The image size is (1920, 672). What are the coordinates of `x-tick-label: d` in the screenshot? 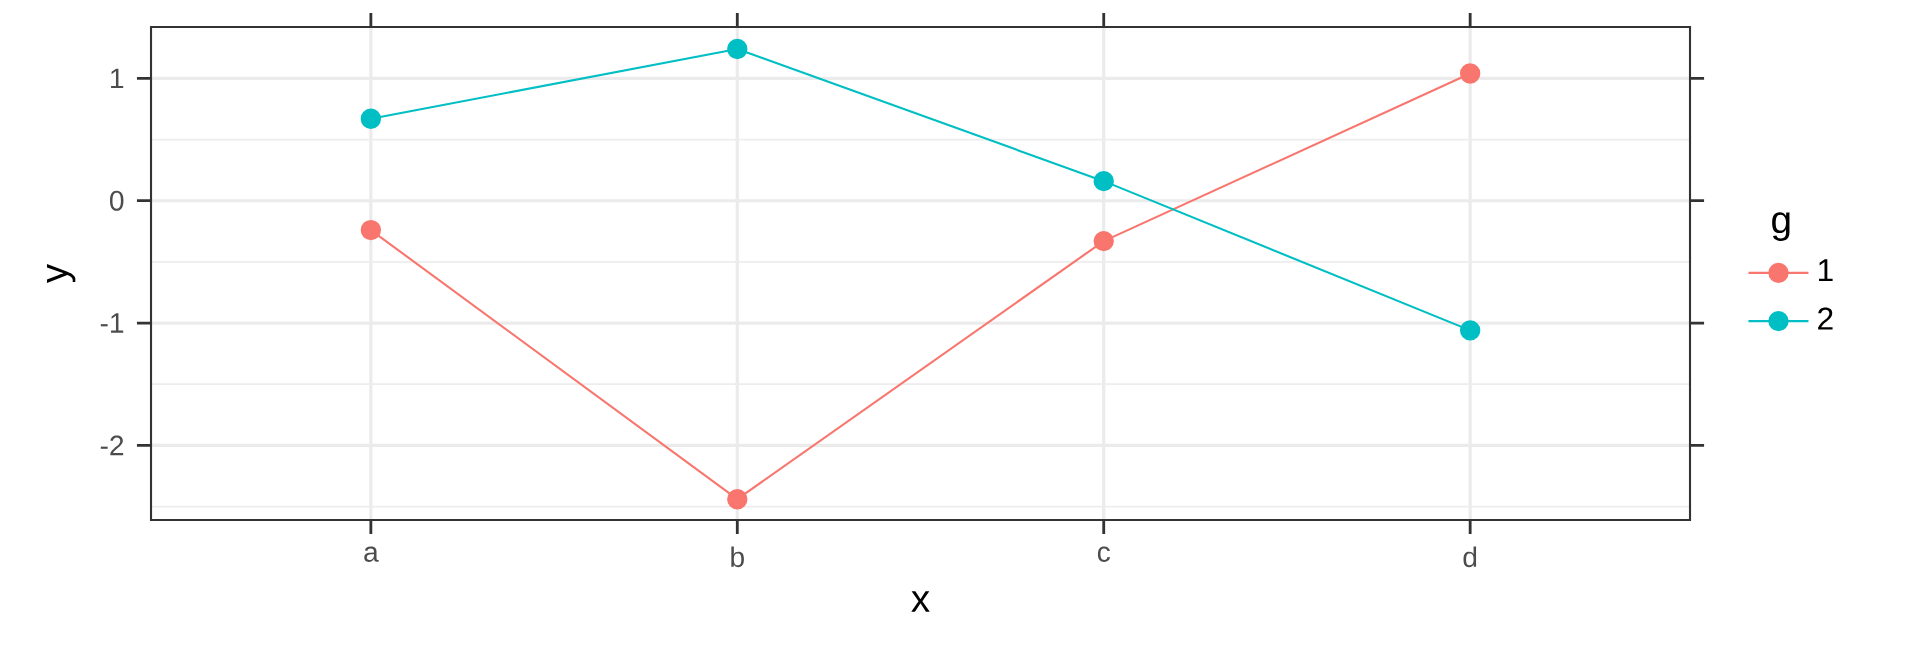 It's located at (1470, 557).